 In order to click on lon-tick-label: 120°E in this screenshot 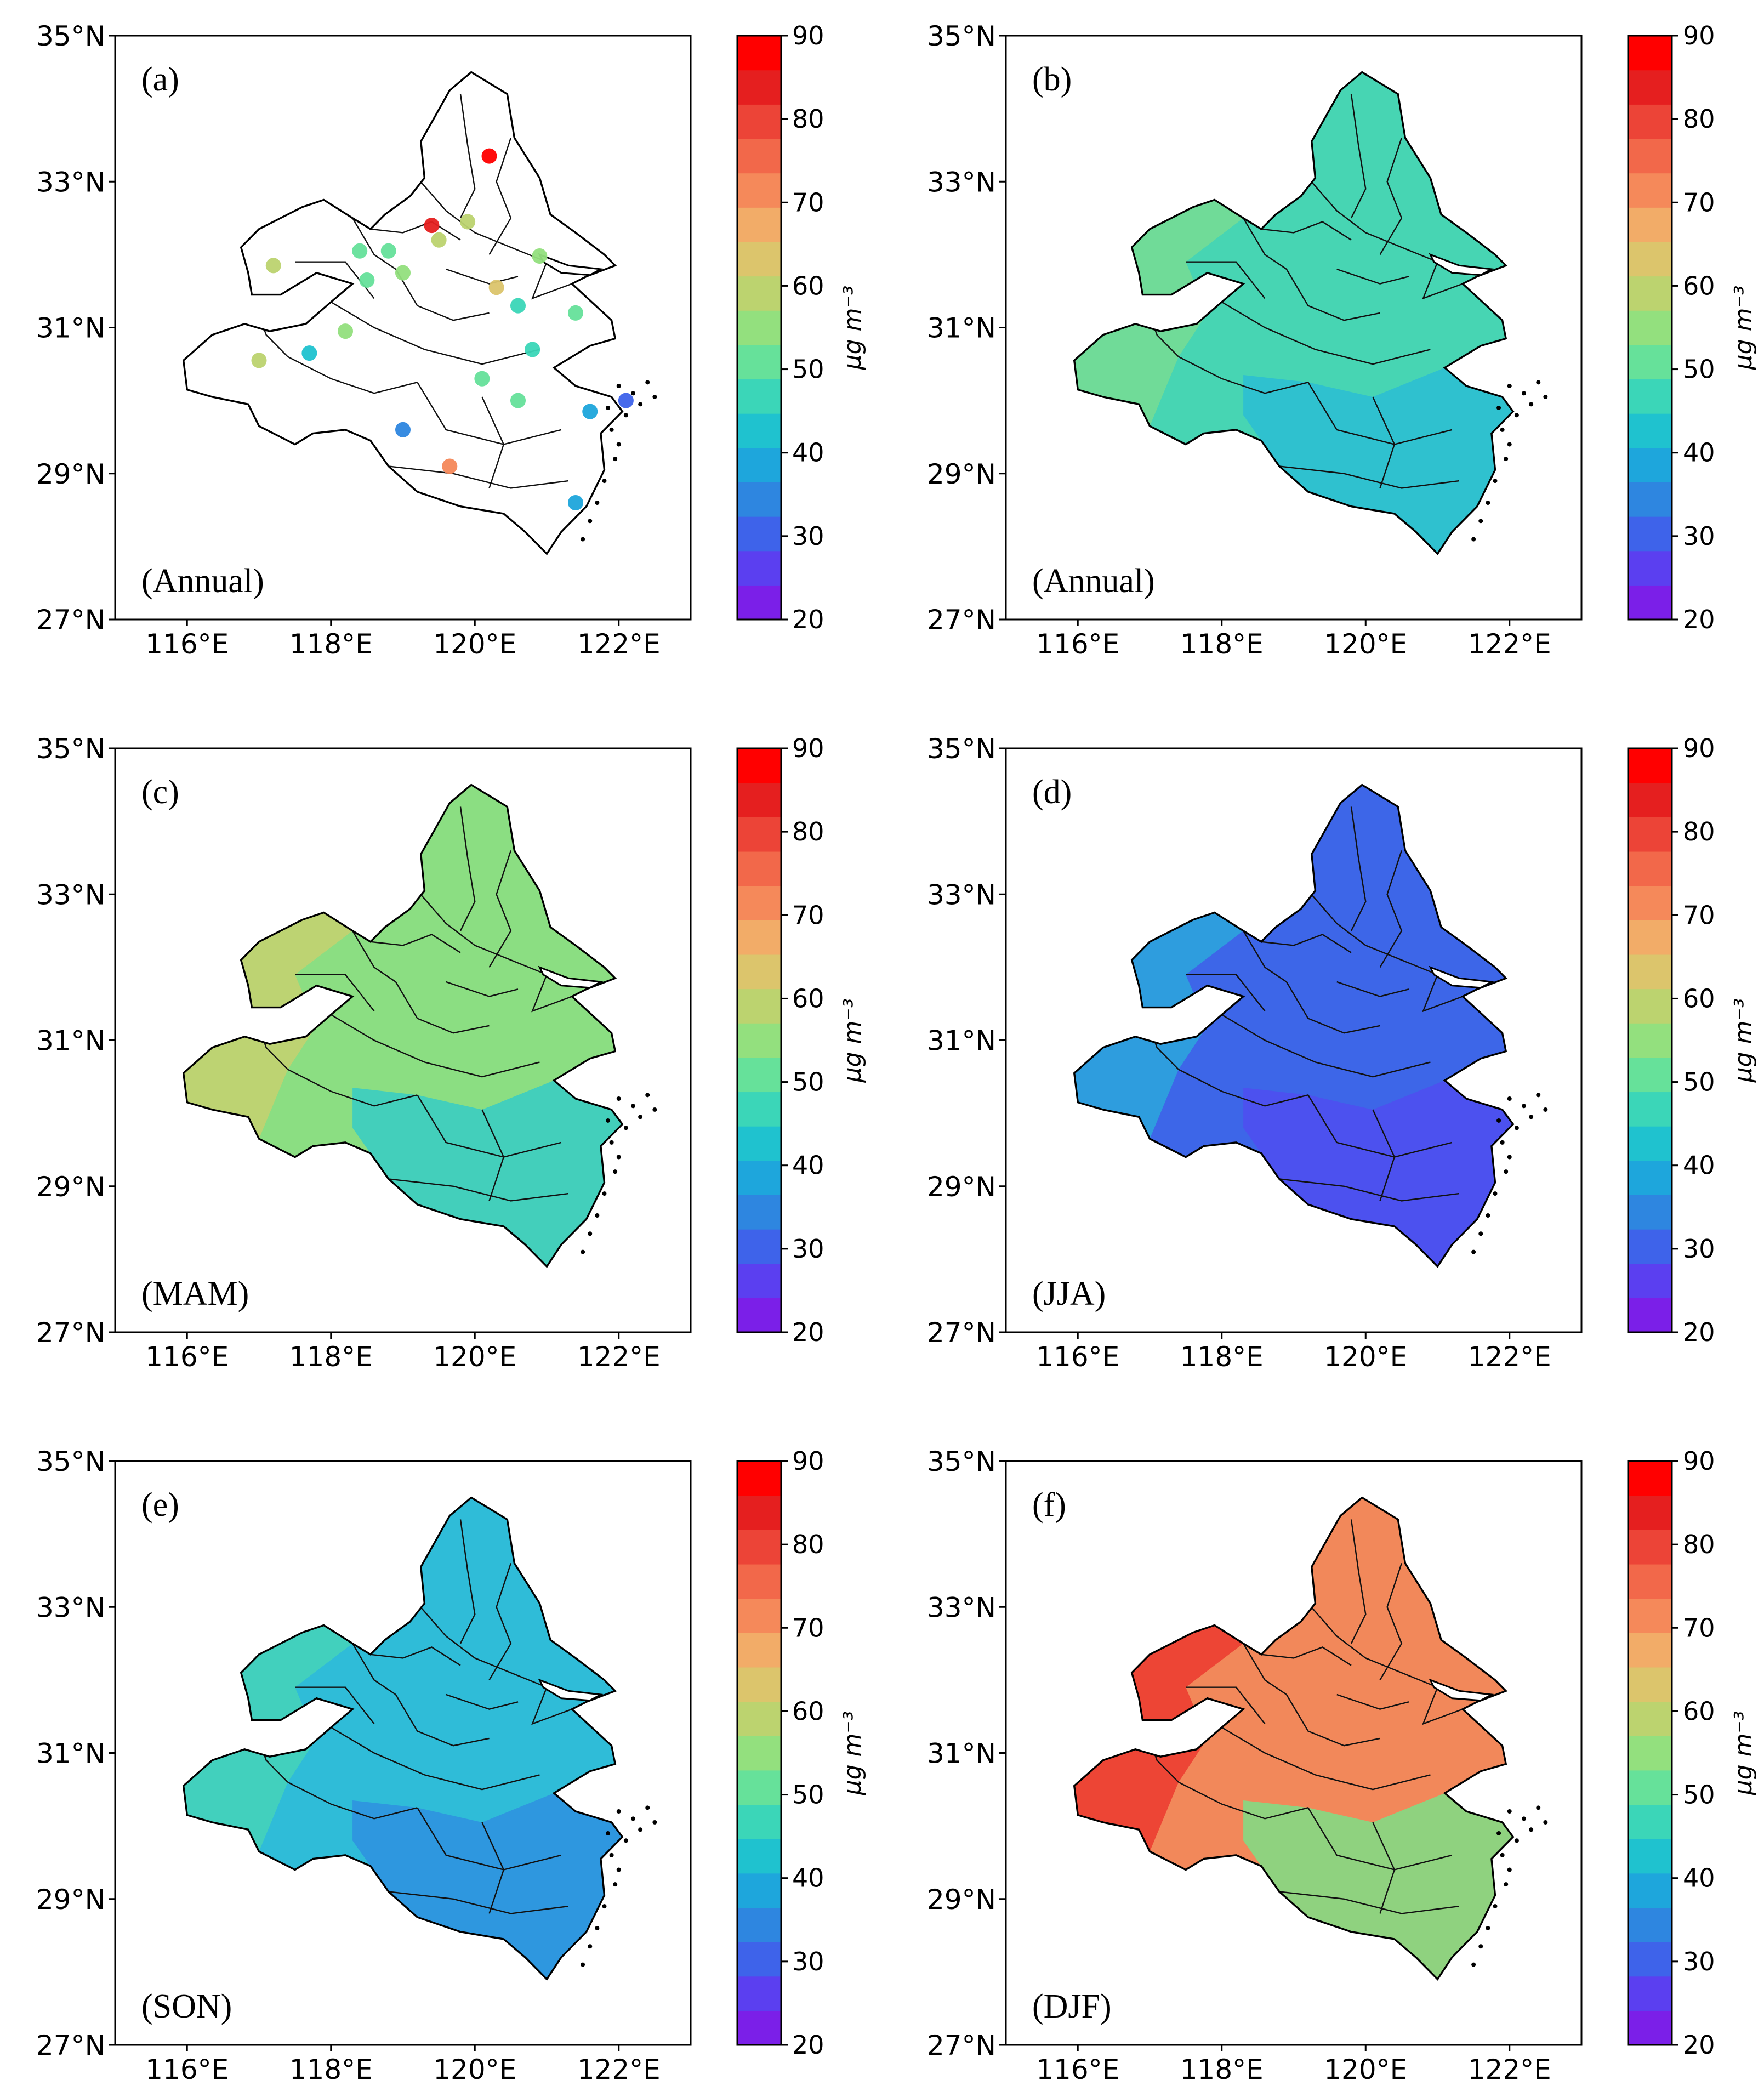, I will do `click(474, 644)`.